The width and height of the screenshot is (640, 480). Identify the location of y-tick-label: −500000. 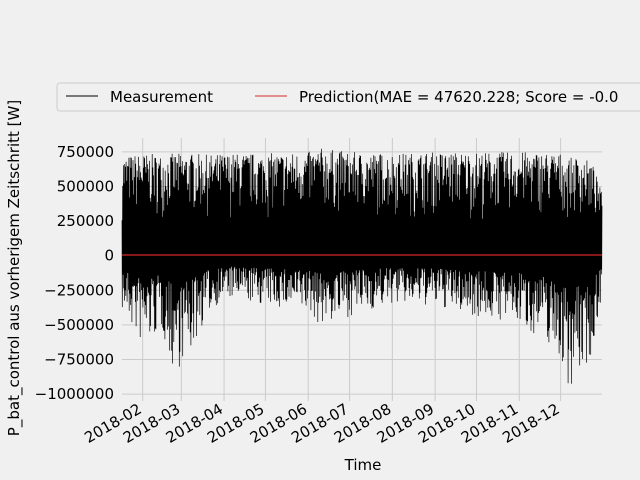
(79, 325).